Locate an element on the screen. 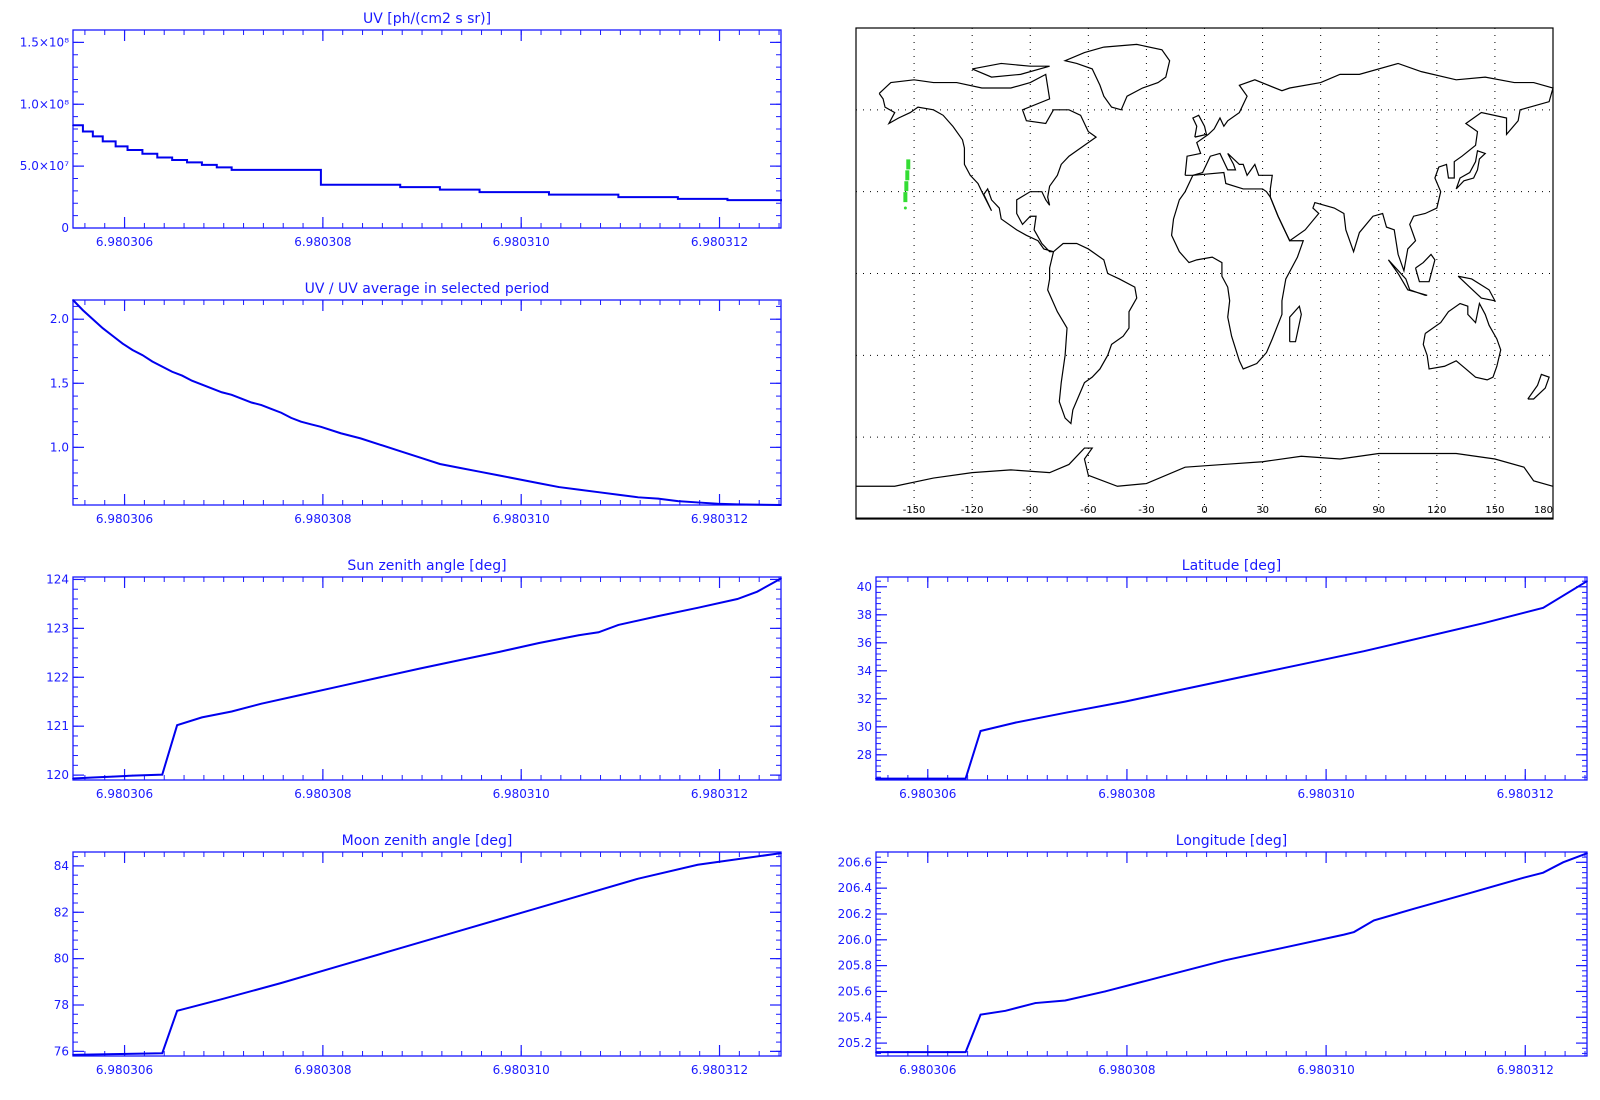 This screenshot has height=1100, width=1600. map-x-tick-label: -120 is located at coordinates (972, 510).